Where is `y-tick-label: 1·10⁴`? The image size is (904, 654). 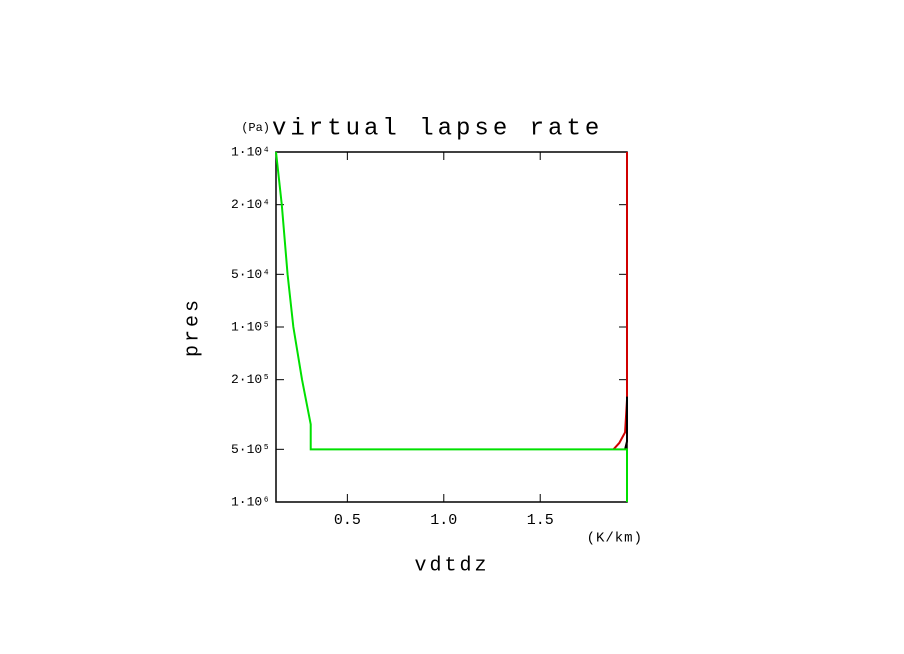
y-tick-label: 1·10⁴ is located at coordinates (250, 151).